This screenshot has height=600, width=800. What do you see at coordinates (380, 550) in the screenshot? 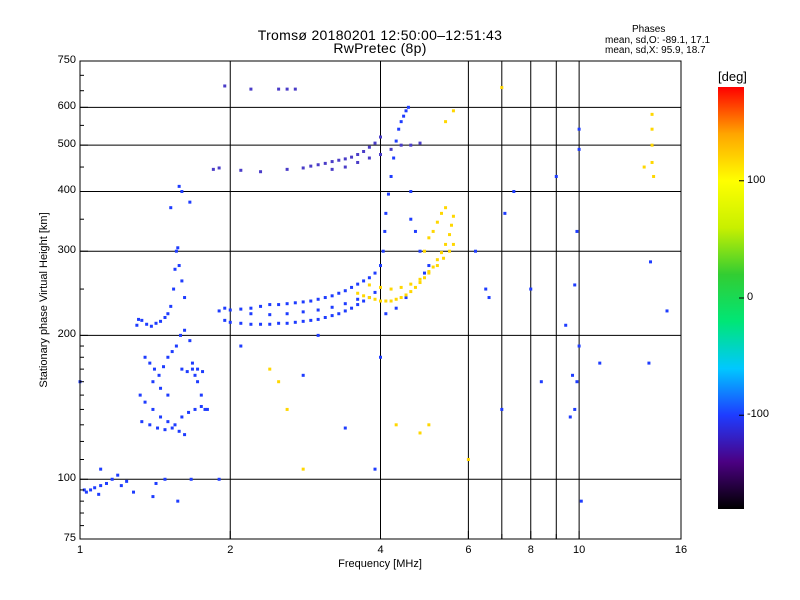
I see `x-tick-label: 4` at bounding box center [380, 550].